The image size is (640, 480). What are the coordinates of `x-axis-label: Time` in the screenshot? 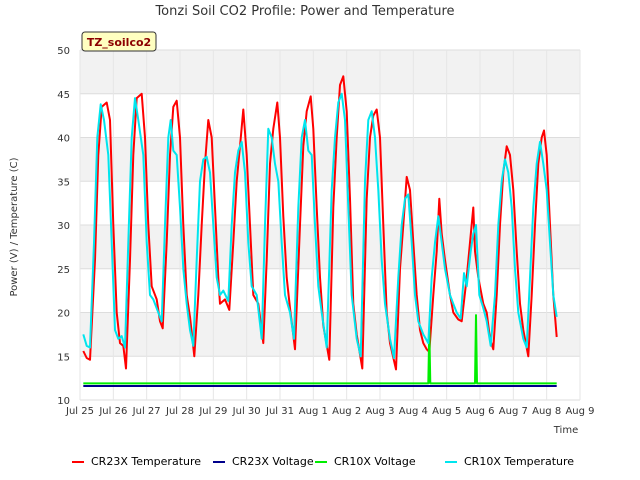 It's located at (565, 430).